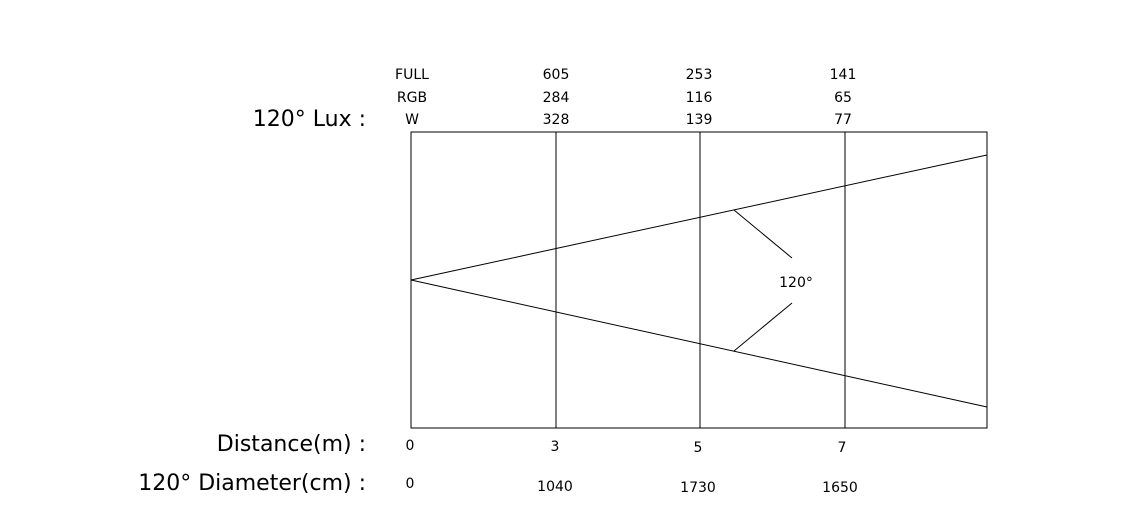  What do you see at coordinates (410, 484) in the screenshot?
I see `diameter-0: 0` at bounding box center [410, 484].